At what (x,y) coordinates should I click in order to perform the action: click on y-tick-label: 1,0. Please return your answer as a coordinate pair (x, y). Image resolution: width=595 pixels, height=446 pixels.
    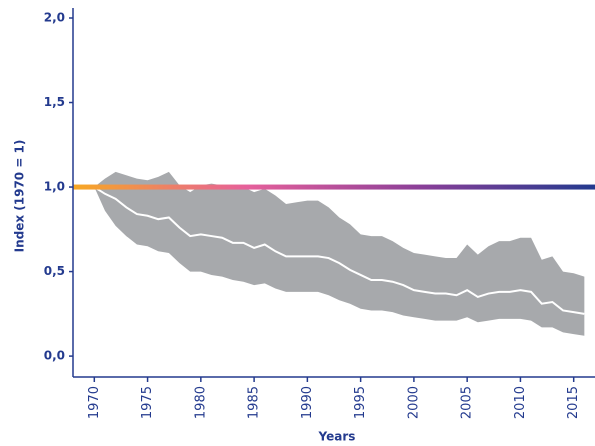
    Looking at the image, I should click on (54, 187).